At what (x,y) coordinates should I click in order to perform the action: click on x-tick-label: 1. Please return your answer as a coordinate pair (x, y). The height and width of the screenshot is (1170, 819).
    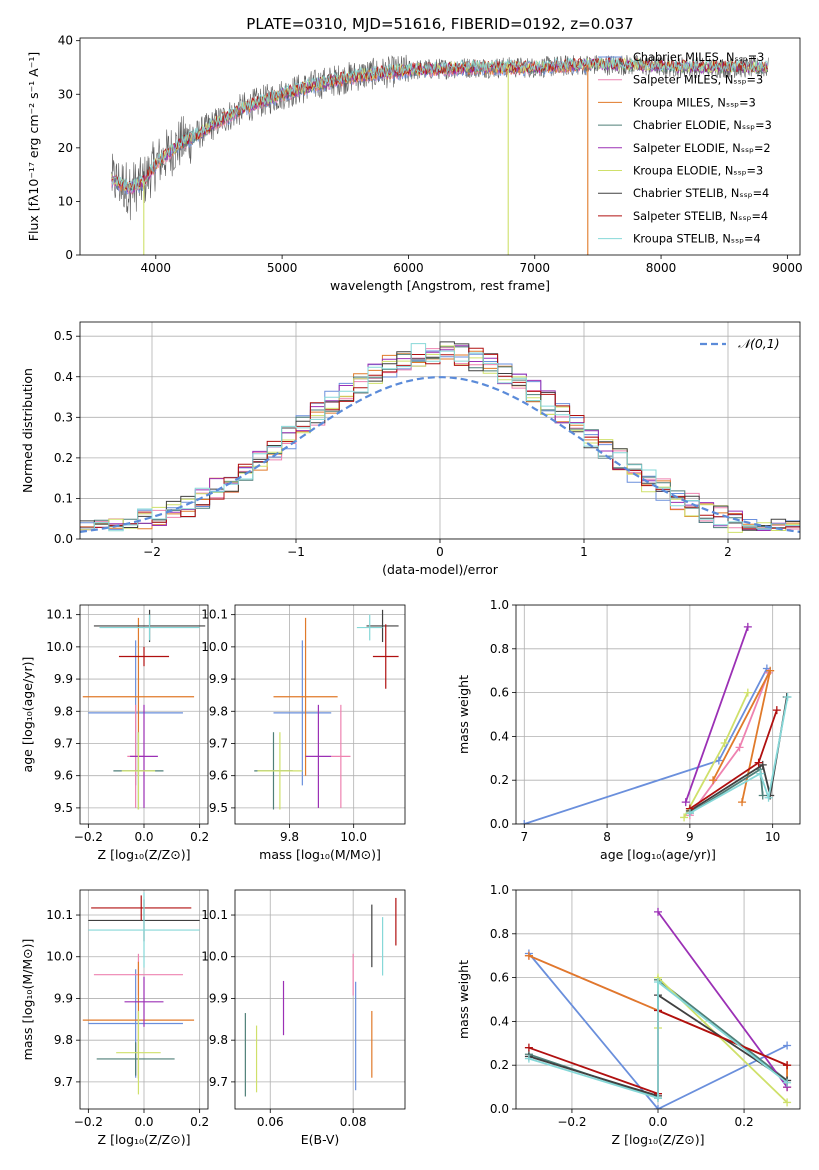
    Looking at the image, I should click on (584, 552).